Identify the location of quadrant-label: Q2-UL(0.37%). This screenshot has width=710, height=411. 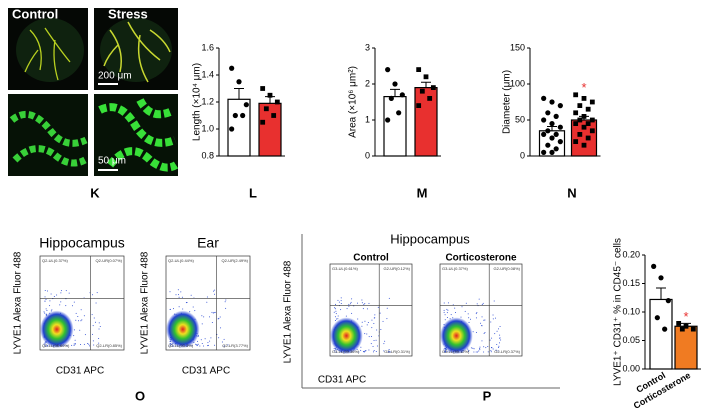
(55, 260).